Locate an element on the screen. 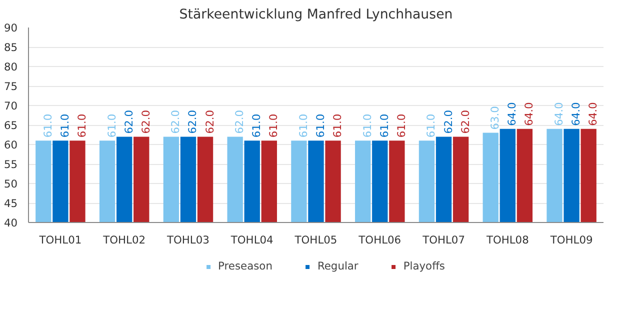 The height and width of the screenshot is (320, 640). legend-label: Regular is located at coordinates (337, 266).